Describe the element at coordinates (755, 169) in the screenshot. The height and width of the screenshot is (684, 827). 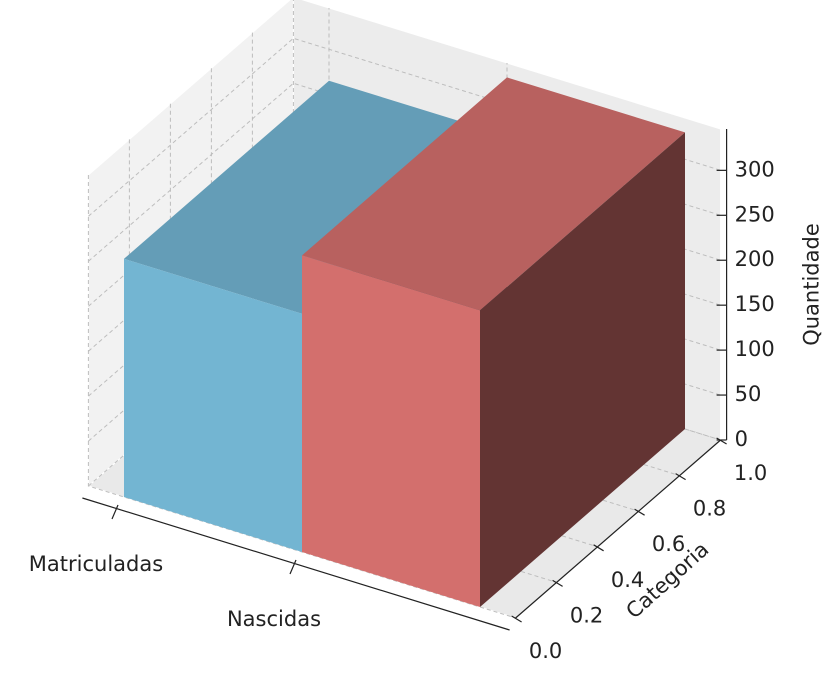
I see `z-tick-label: 300` at that location.